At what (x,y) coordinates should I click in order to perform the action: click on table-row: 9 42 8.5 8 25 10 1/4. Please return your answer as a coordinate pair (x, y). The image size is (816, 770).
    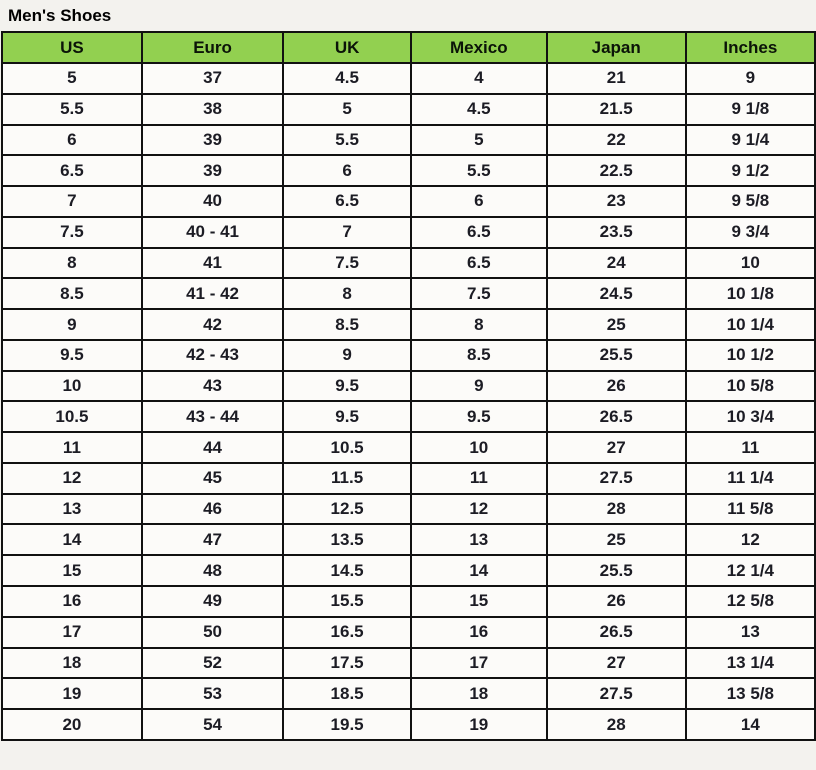
    Looking at the image, I should click on (408, 324).